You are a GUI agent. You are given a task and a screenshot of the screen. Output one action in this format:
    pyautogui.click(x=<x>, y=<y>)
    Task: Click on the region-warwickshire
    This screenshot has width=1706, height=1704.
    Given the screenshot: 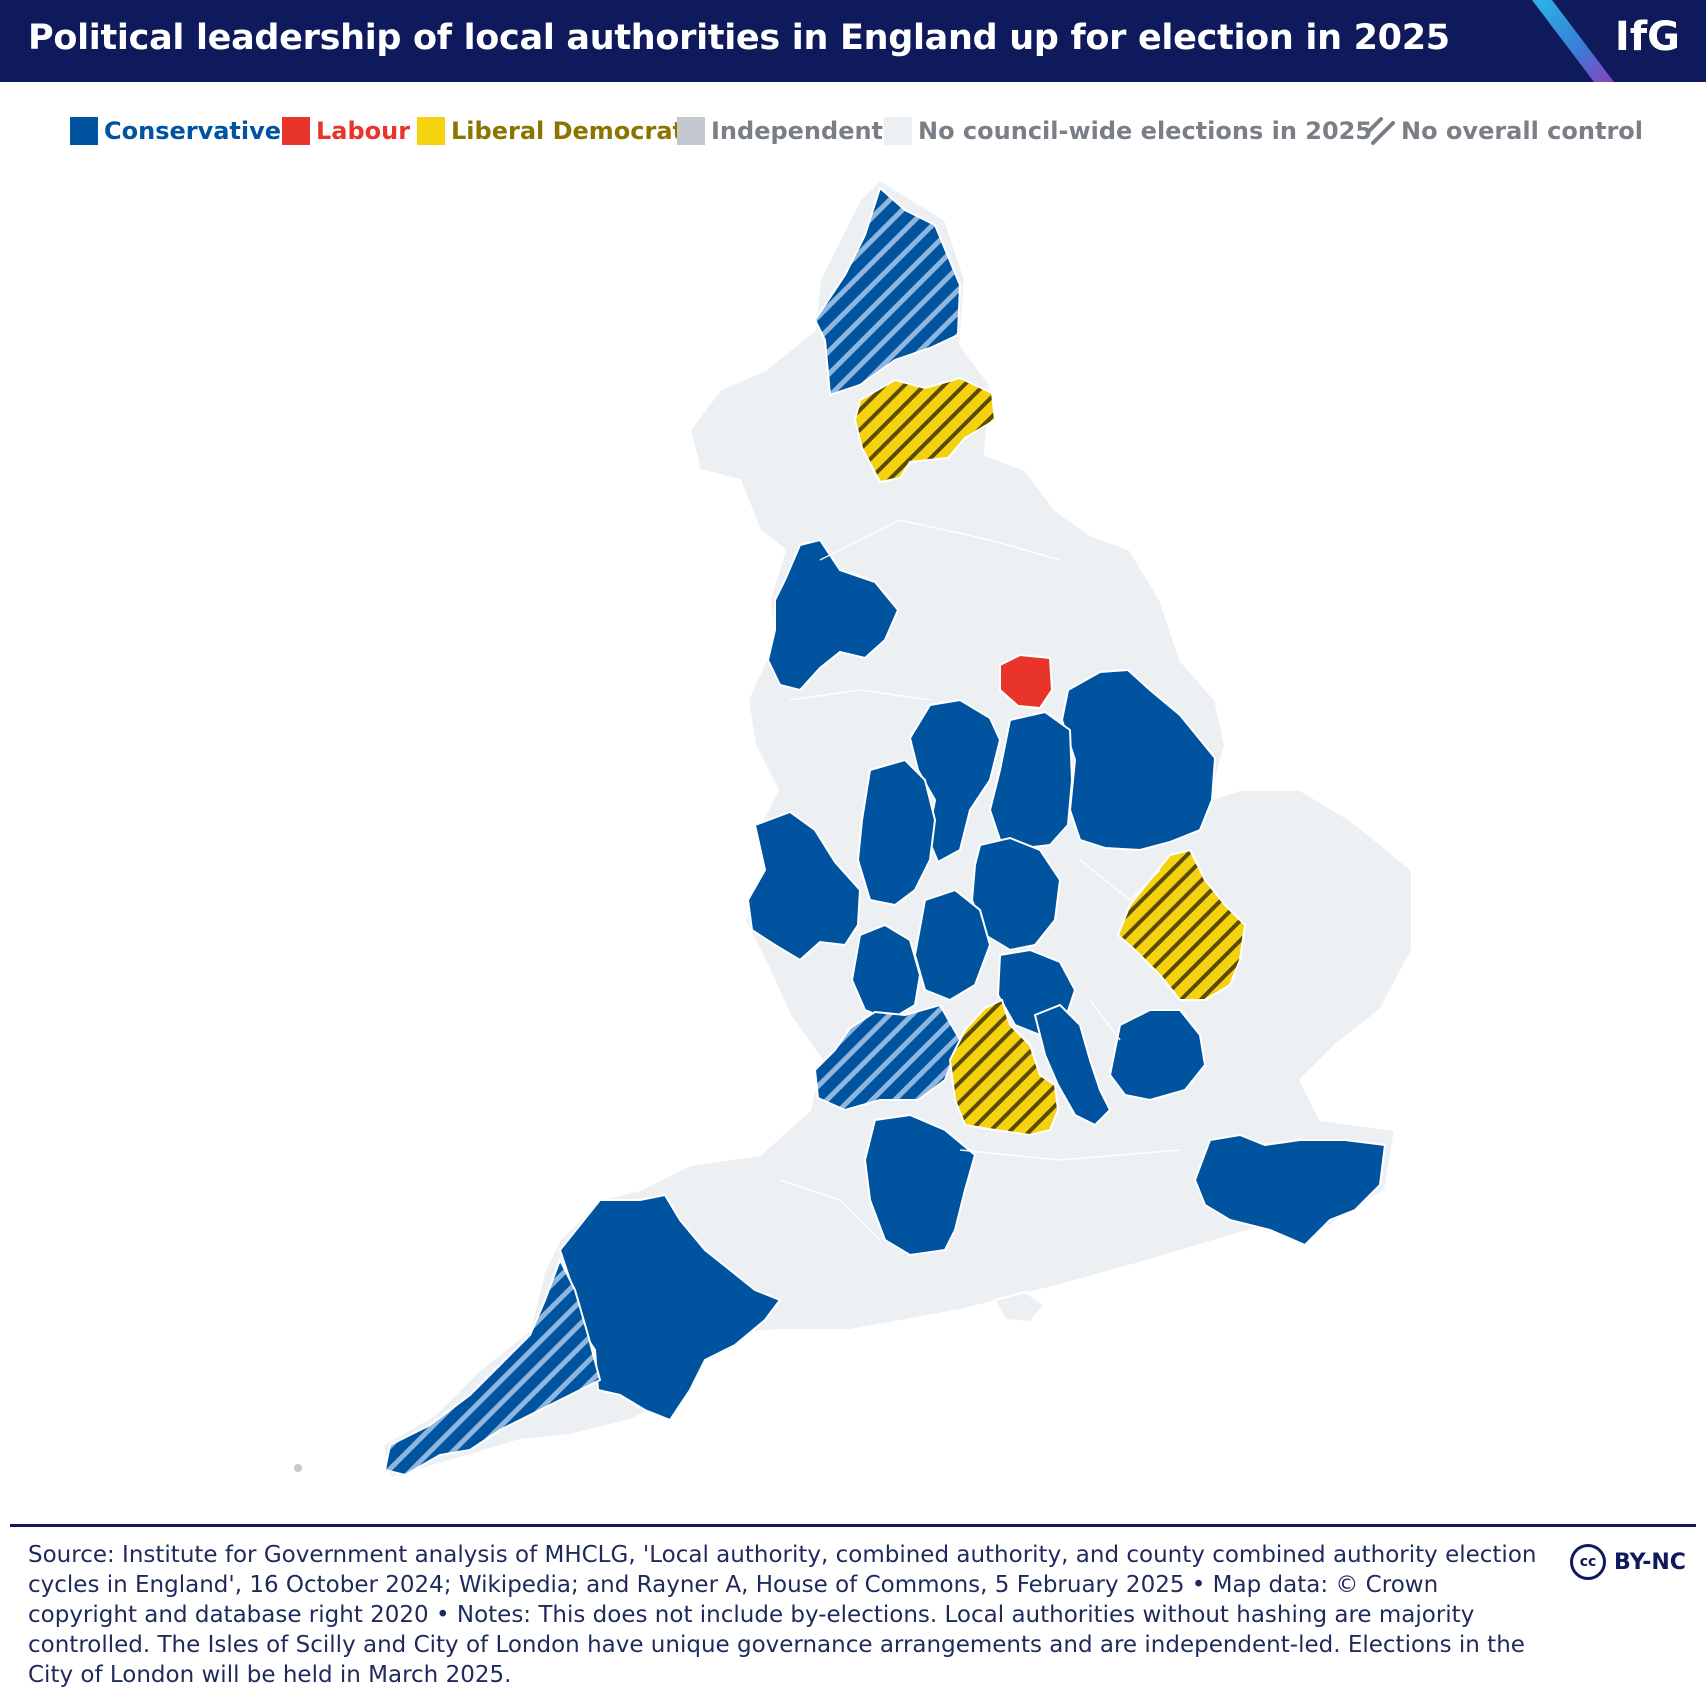 What is the action you would take?
    pyautogui.click(x=952, y=945)
    